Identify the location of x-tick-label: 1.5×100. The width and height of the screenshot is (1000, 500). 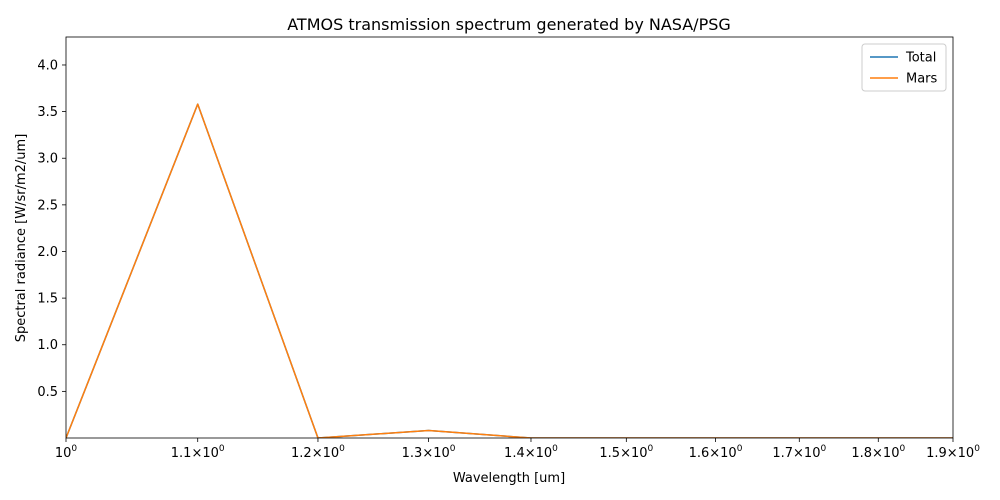
(626, 452).